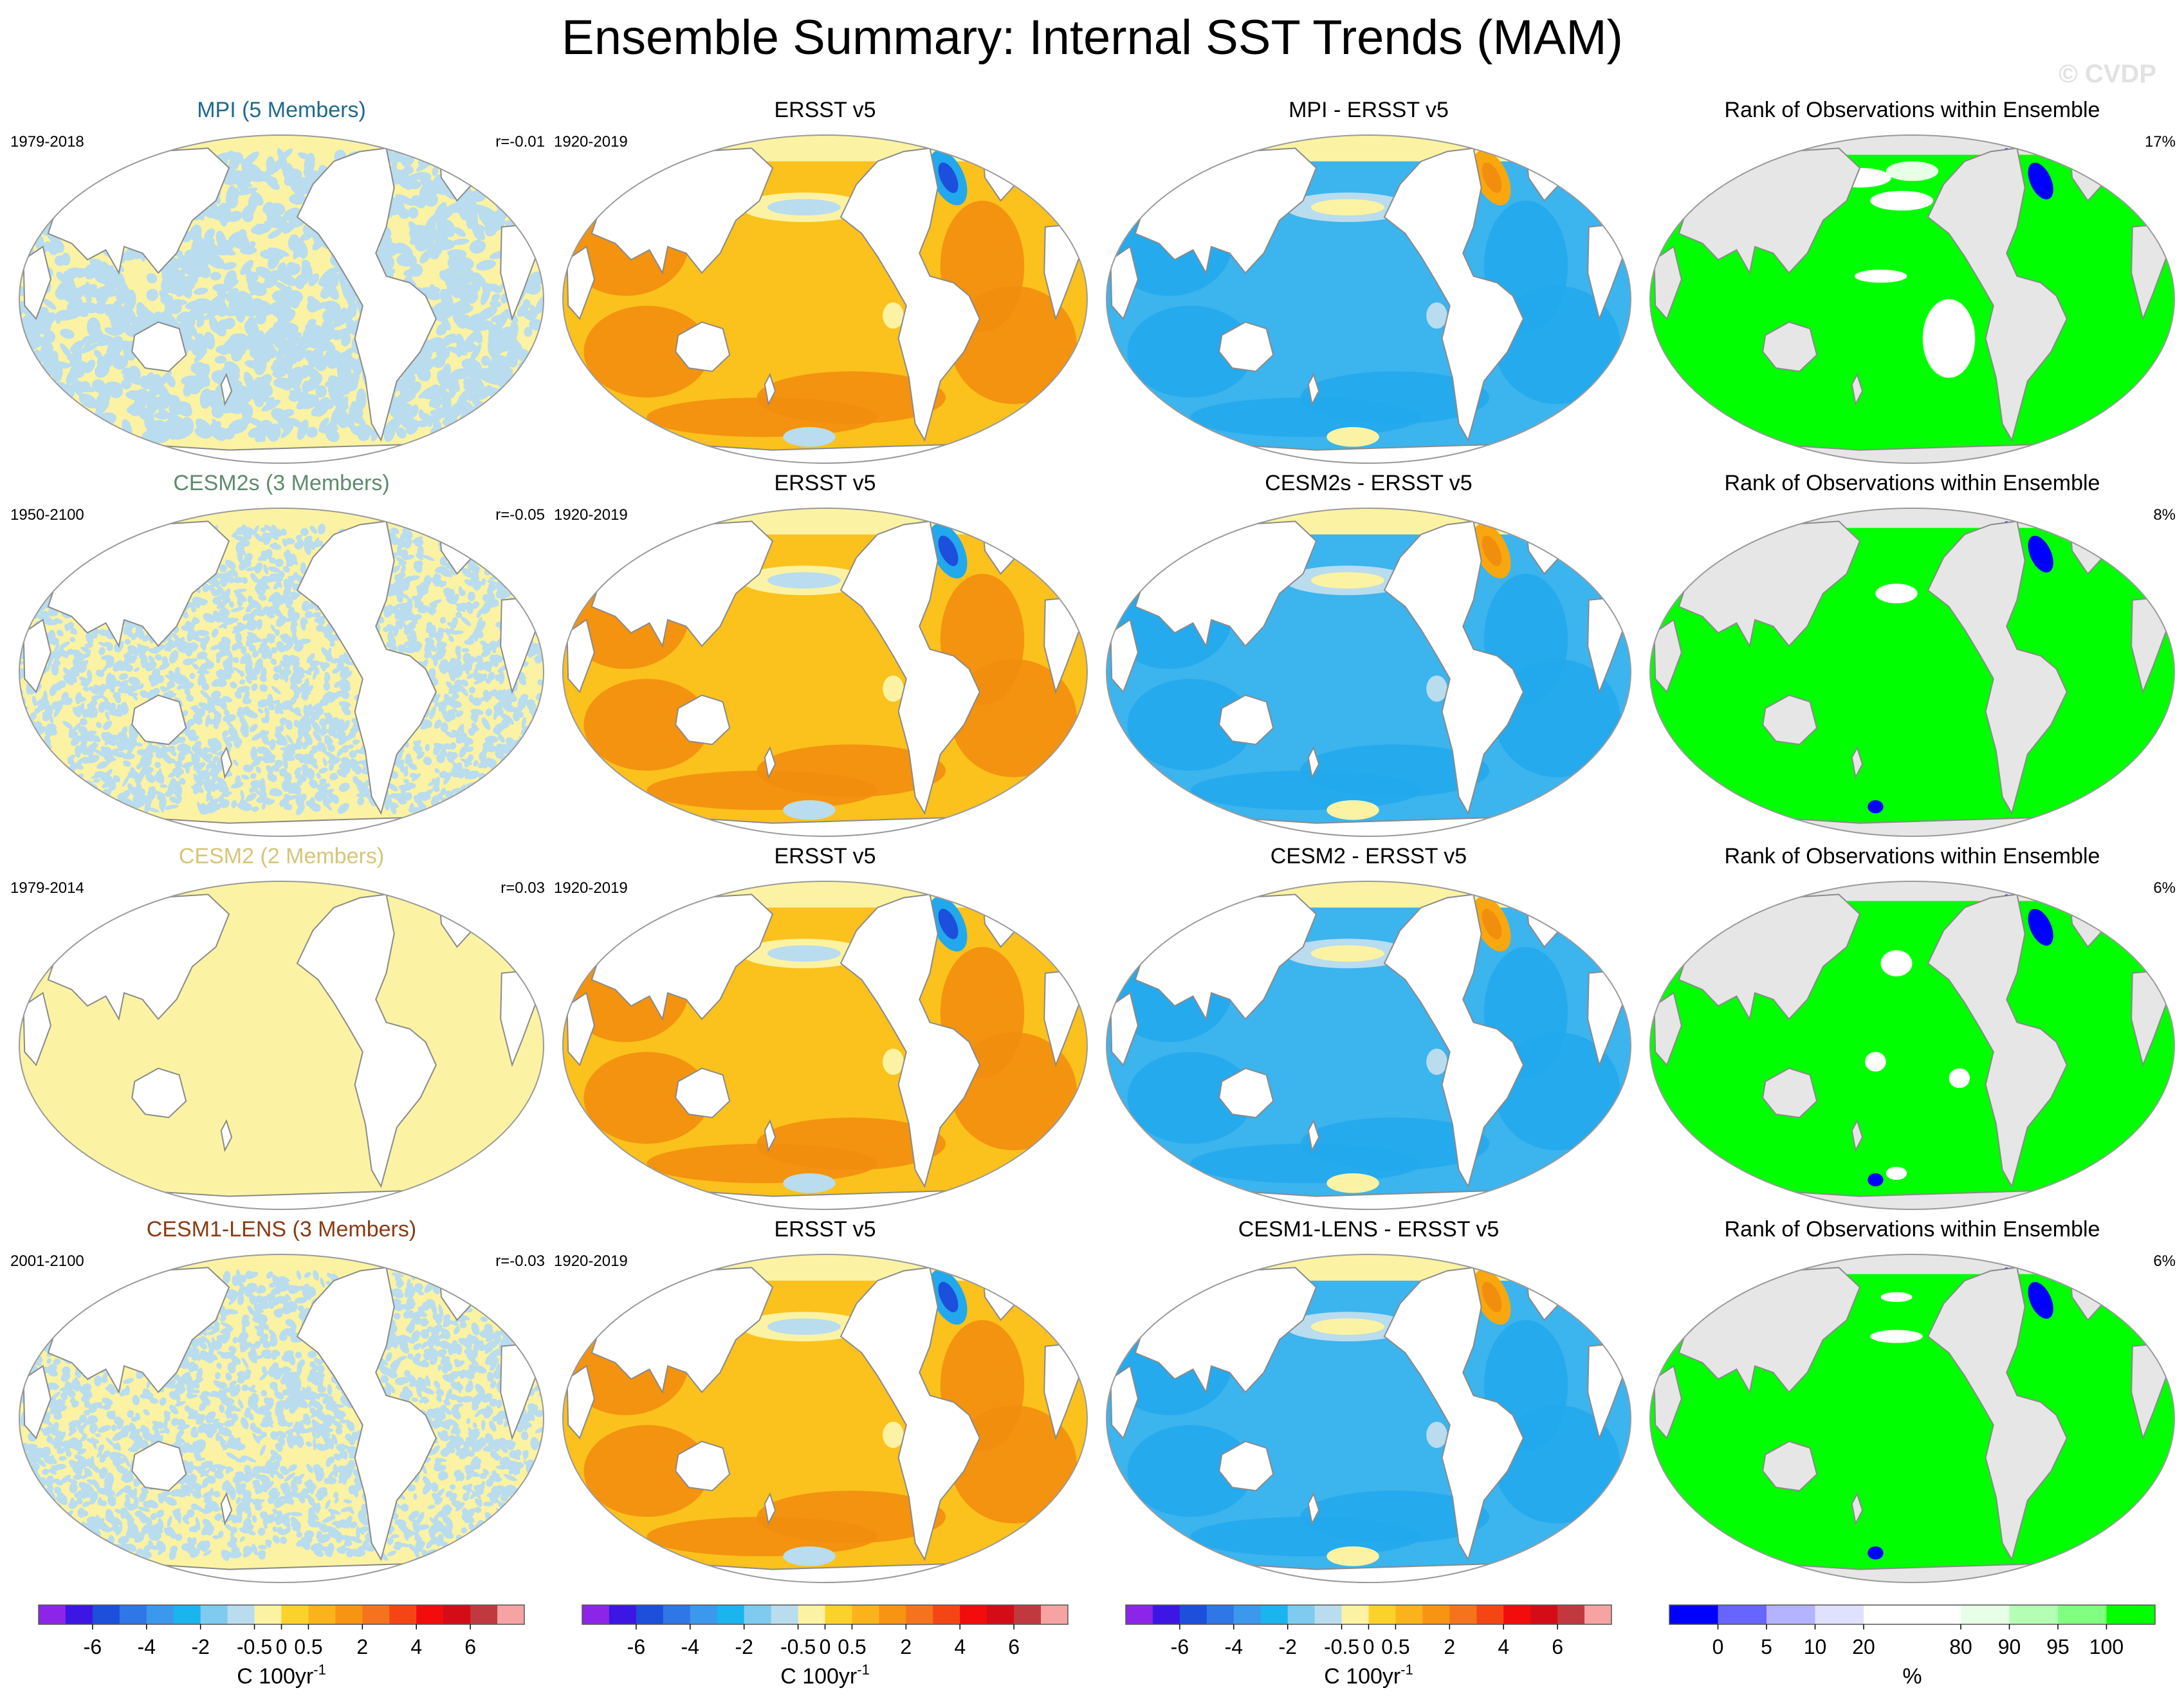  I want to click on model-title: MPI (5 Members), so click(282, 110).